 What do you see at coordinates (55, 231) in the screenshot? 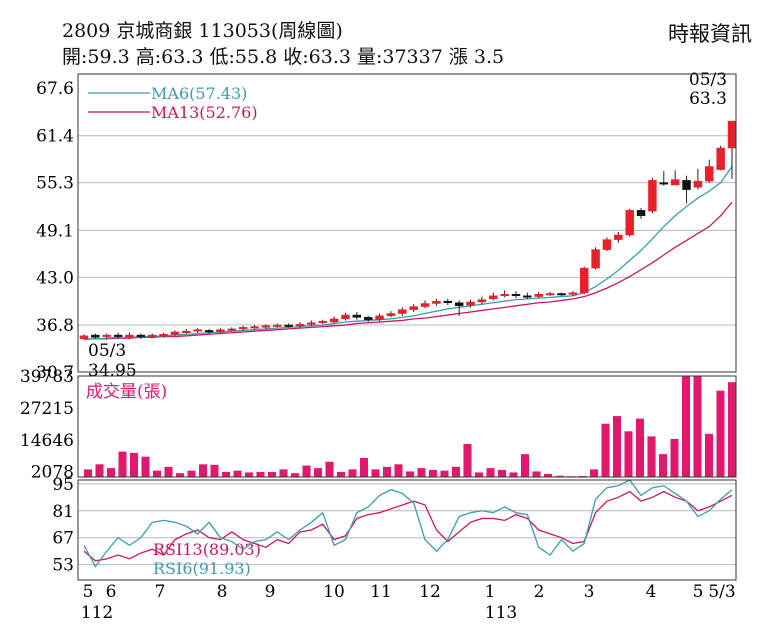
I see `price-tick-label: 49.1` at bounding box center [55, 231].